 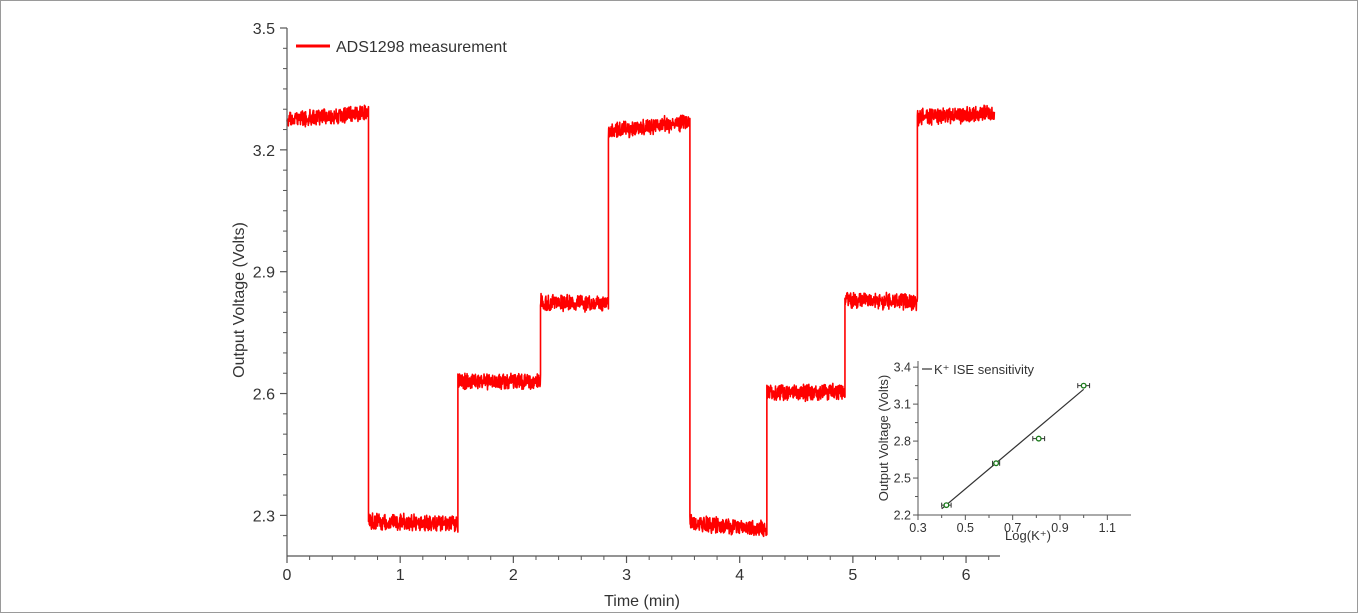 I want to click on main-x-tick-label: 2, so click(x=513, y=575).